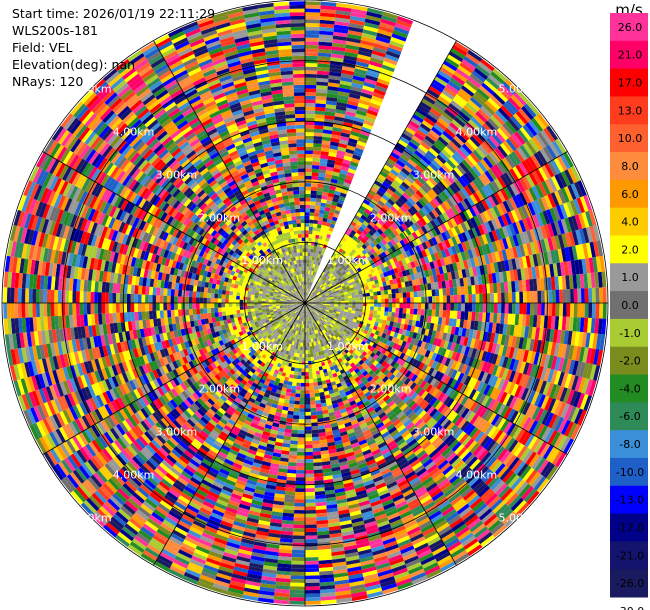 The image size is (650, 610). What do you see at coordinates (48, 81) in the screenshot?
I see `nrays-text: NRays: 120` at bounding box center [48, 81].